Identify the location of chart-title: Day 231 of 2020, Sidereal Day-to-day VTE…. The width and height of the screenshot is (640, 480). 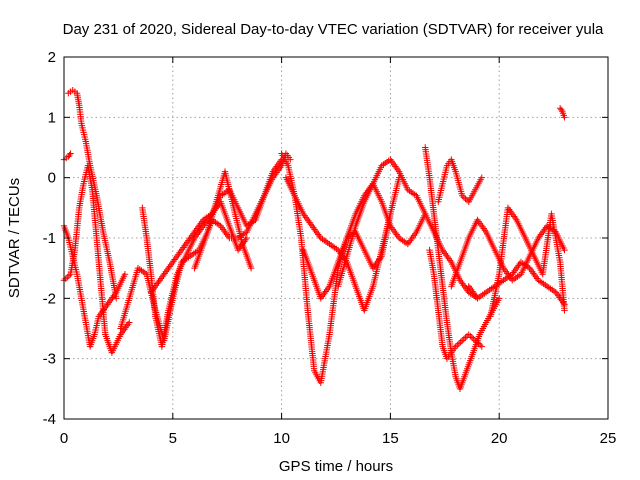
(333, 29).